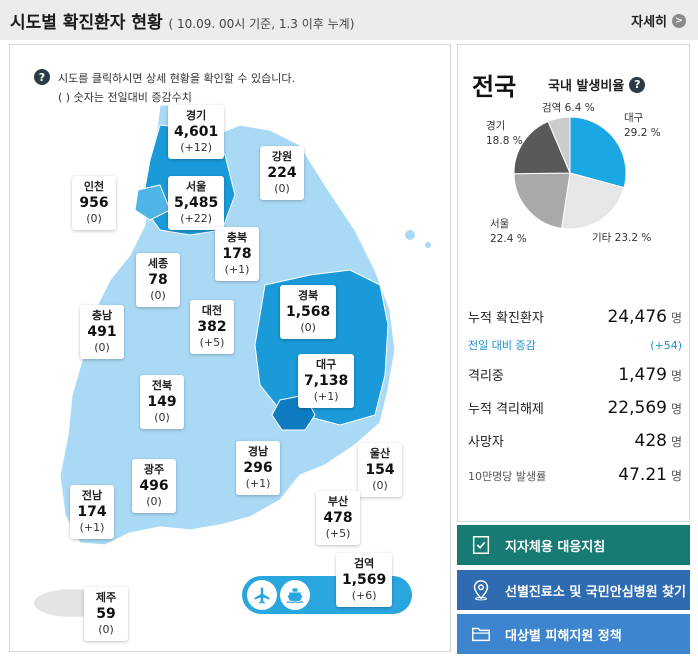  I want to click on region-count: 178, so click(237, 254).